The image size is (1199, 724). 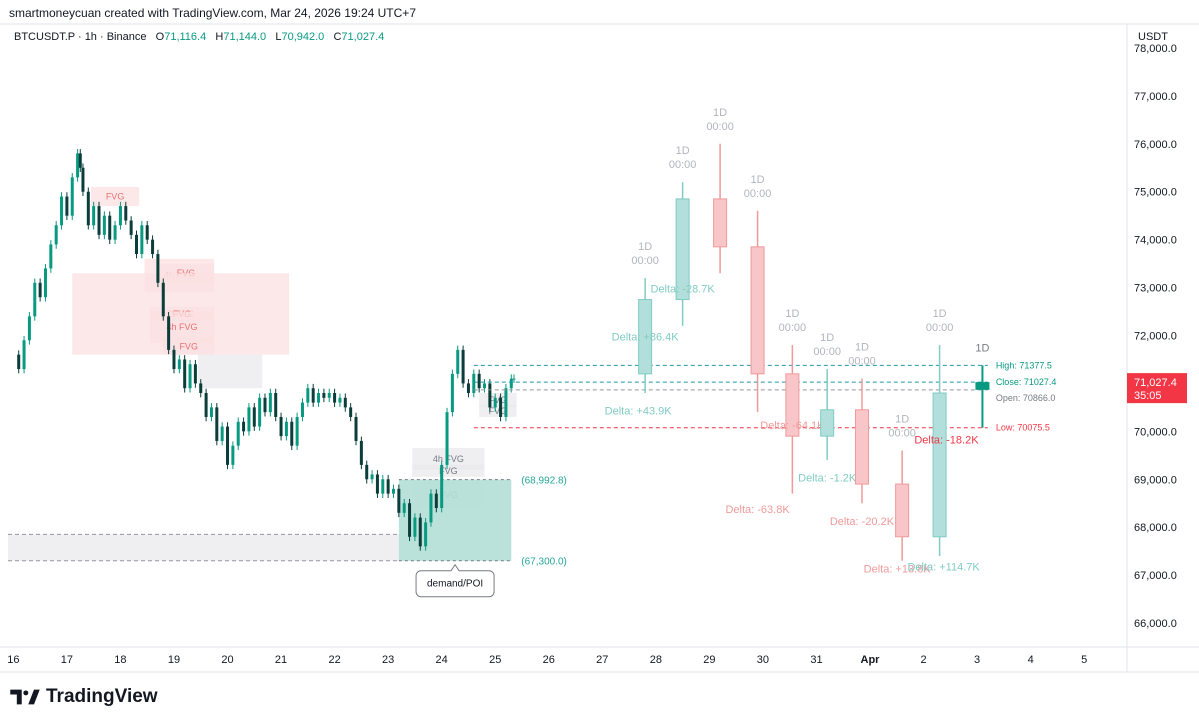 What do you see at coordinates (792, 426) in the screenshot?
I see `delta-label: Delta: -64.1K` at bounding box center [792, 426].